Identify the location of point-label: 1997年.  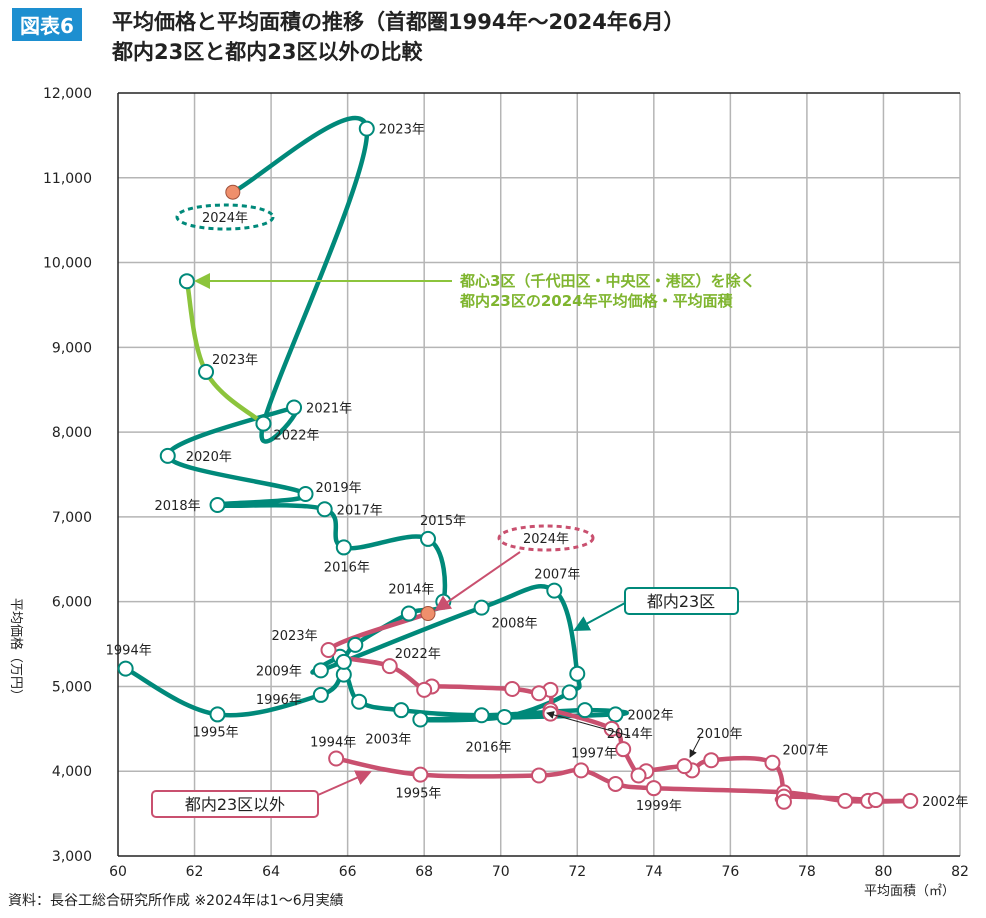
(594, 753).